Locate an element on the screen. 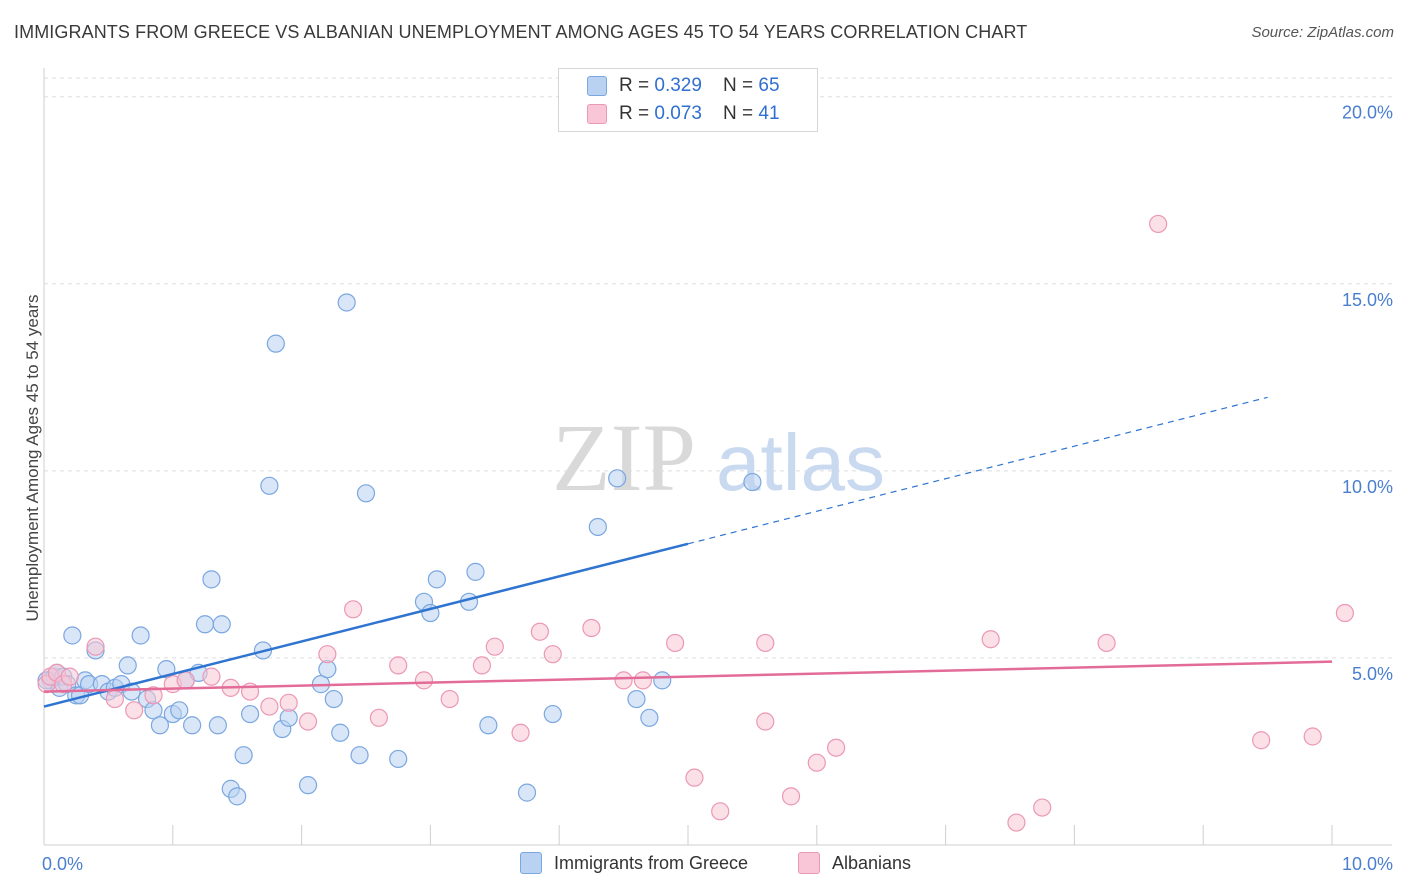  trendline-greece-extension is located at coordinates (977, 470).